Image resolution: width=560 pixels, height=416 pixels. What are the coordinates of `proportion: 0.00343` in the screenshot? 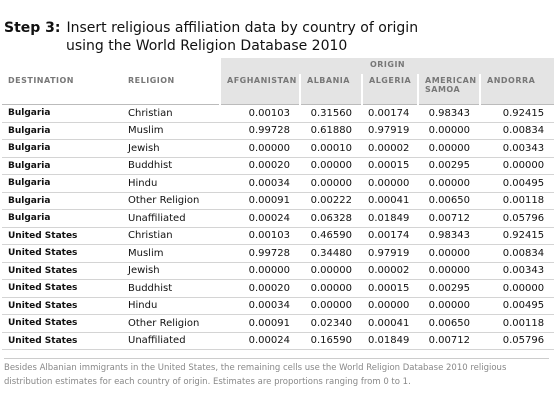 It's located at (517, 148).